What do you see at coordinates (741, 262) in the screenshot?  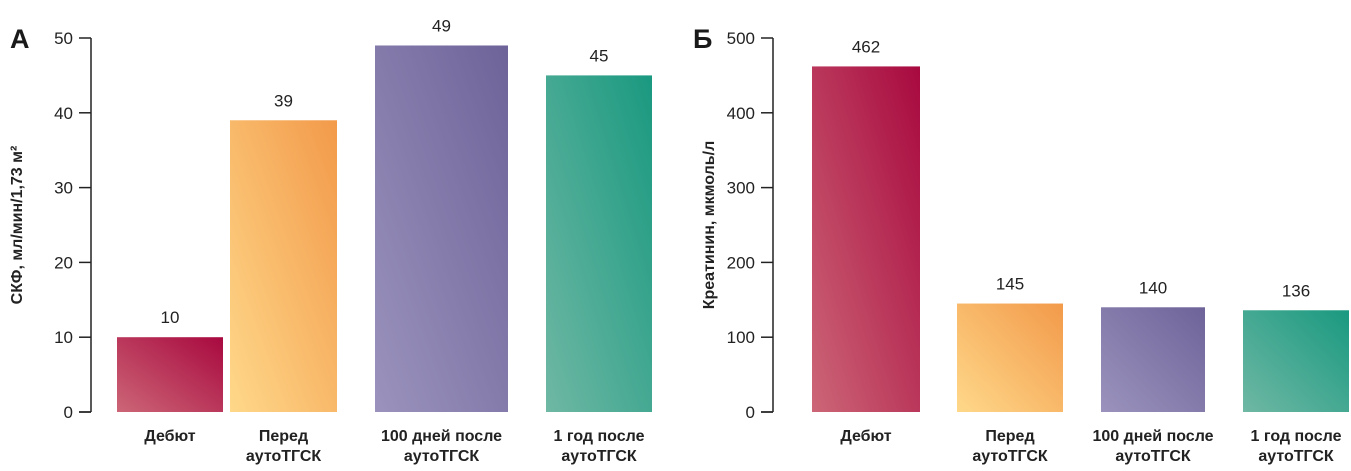 I see `y-tick-label: 200` at bounding box center [741, 262].